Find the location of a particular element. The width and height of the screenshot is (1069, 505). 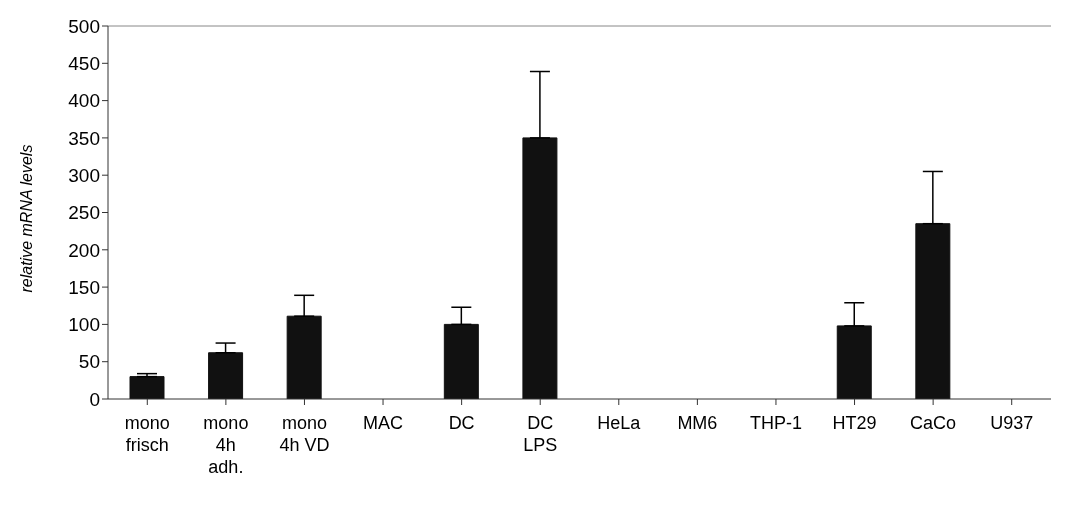

x-tick-label: HT29 is located at coordinates (854, 423).